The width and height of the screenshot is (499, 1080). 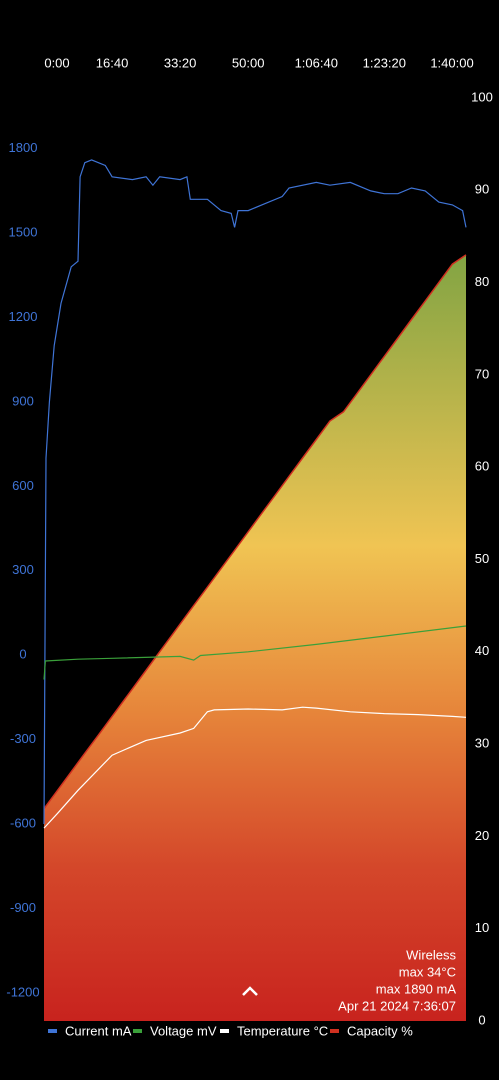 I want to click on y2-tick-label: 0, so click(x=481, y=1019).